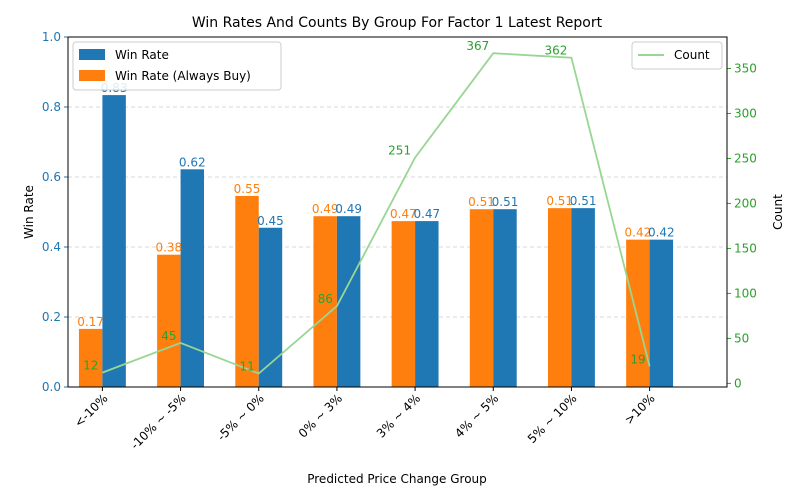 Image resolution: width=800 pixels, height=500 pixels. What do you see at coordinates (90, 322) in the screenshot?
I see `bar-label-always-buy: 0.17` at bounding box center [90, 322].